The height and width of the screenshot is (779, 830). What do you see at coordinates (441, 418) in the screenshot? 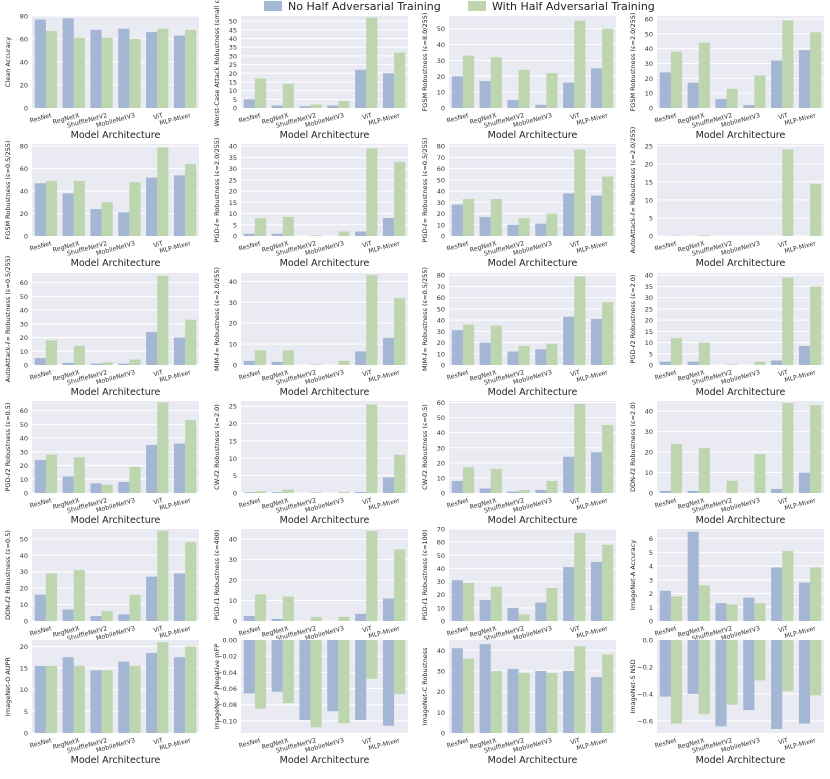
I see `y-tick-label: 50` at bounding box center [441, 418].